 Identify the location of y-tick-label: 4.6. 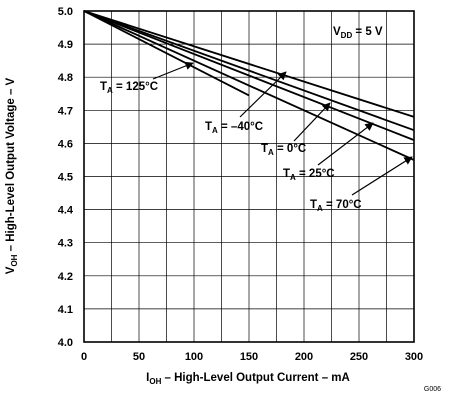
(65, 144).